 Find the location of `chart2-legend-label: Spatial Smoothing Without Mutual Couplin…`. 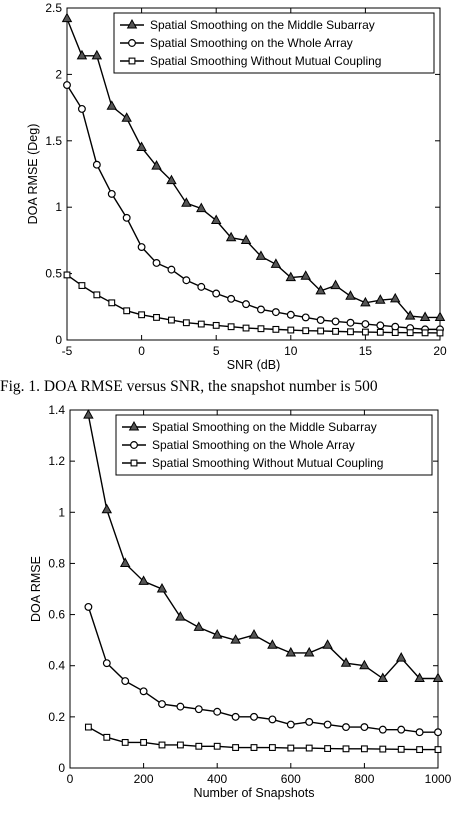

chart2-legend-label: Spatial Smoothing Without Mutual Couplin… is located at coordinates (267, 463).